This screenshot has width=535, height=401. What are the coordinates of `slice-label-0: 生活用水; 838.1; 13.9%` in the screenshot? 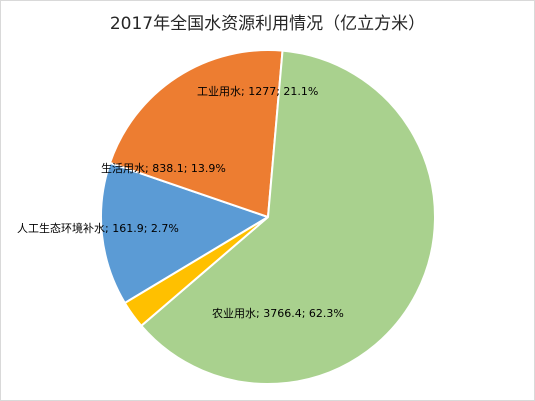 It's located at (163, 168).